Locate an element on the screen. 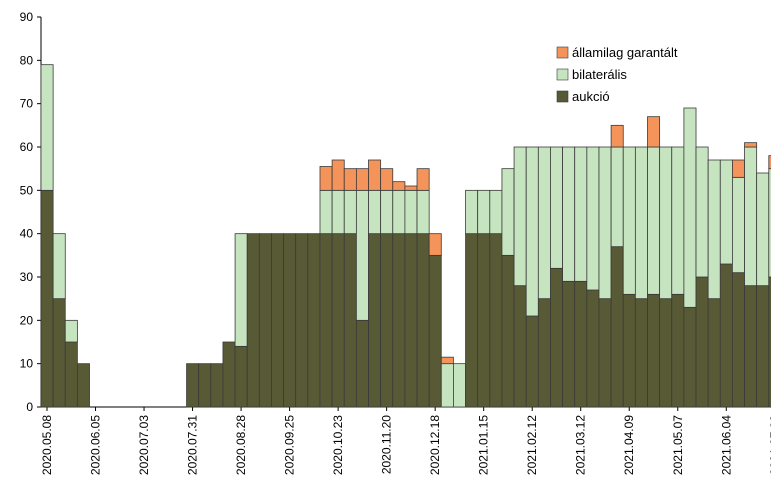 Image resolution: width=771 pixels, height=478 pixels. x-tick-label: 2021.06.04 is located at coordinates (726, 445).